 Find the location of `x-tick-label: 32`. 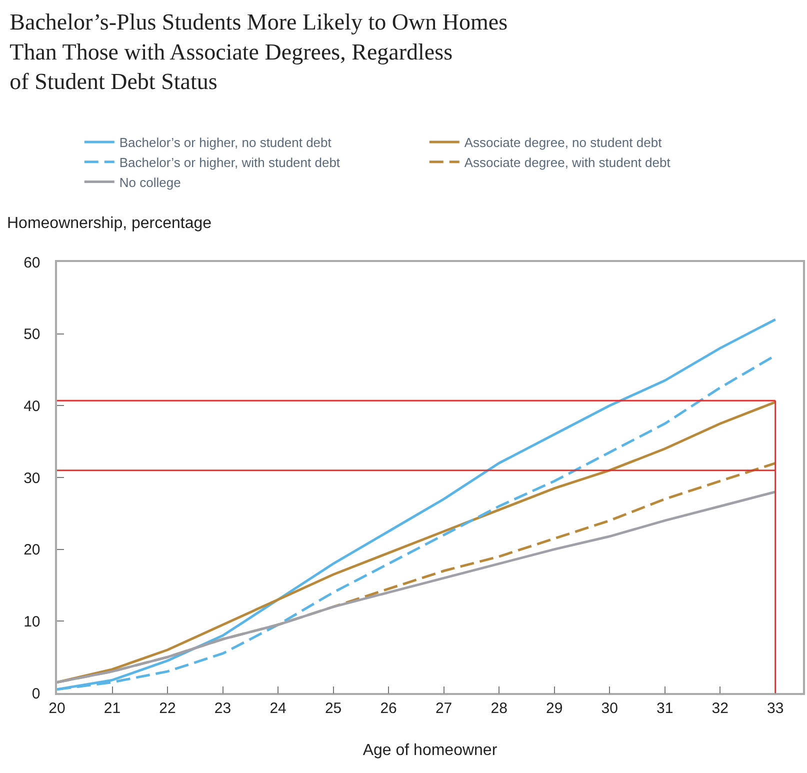

x-tick-label: 32 is located at coordinates (720, 708).